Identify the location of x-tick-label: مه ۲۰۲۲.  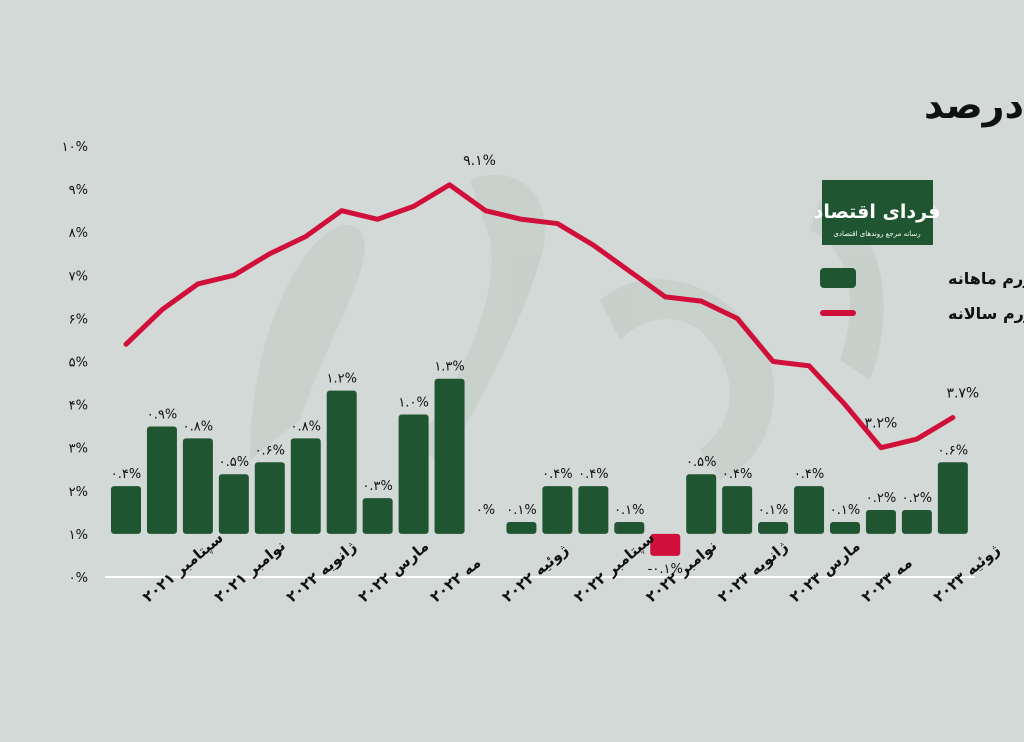
(456, 580).